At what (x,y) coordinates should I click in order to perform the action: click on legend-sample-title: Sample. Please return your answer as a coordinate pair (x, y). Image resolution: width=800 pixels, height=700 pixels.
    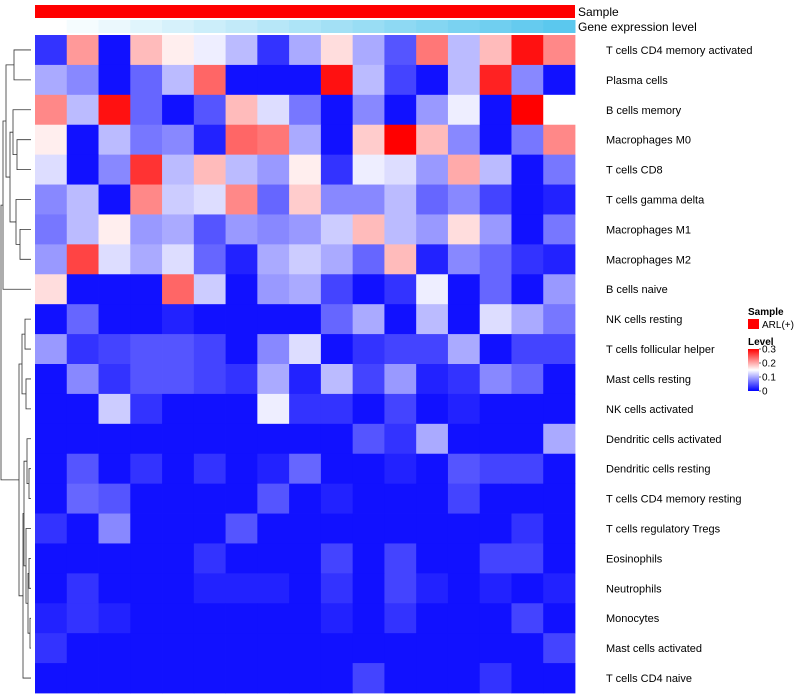
    Looking at the image, I should click on (766, 312).